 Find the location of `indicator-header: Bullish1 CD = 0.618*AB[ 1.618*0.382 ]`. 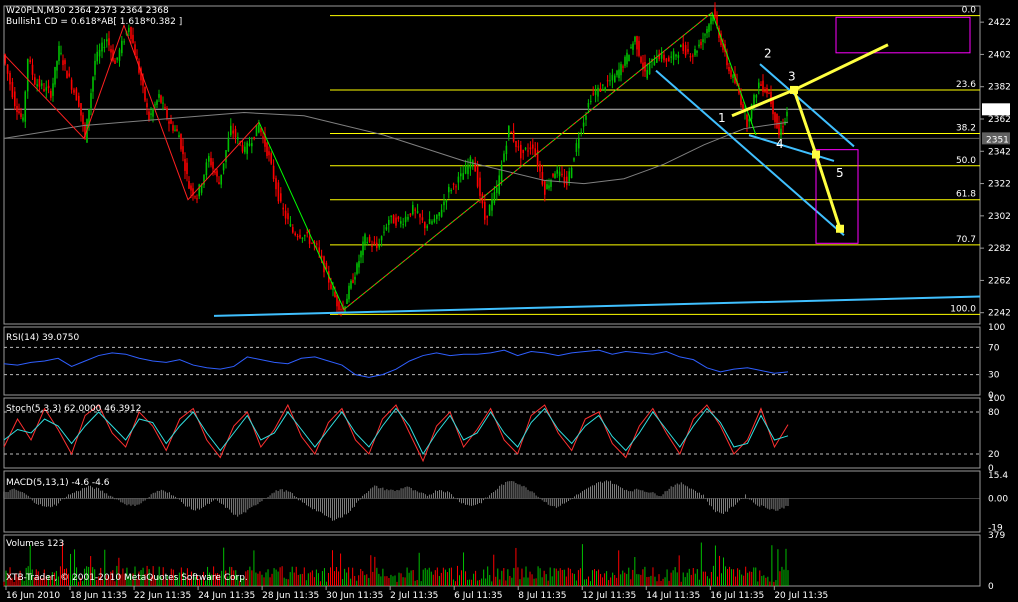

indicator-header: Bullish1 CD = 0.618*AB[ 1.618*0.382 ] is located at coordinates (94, 22).